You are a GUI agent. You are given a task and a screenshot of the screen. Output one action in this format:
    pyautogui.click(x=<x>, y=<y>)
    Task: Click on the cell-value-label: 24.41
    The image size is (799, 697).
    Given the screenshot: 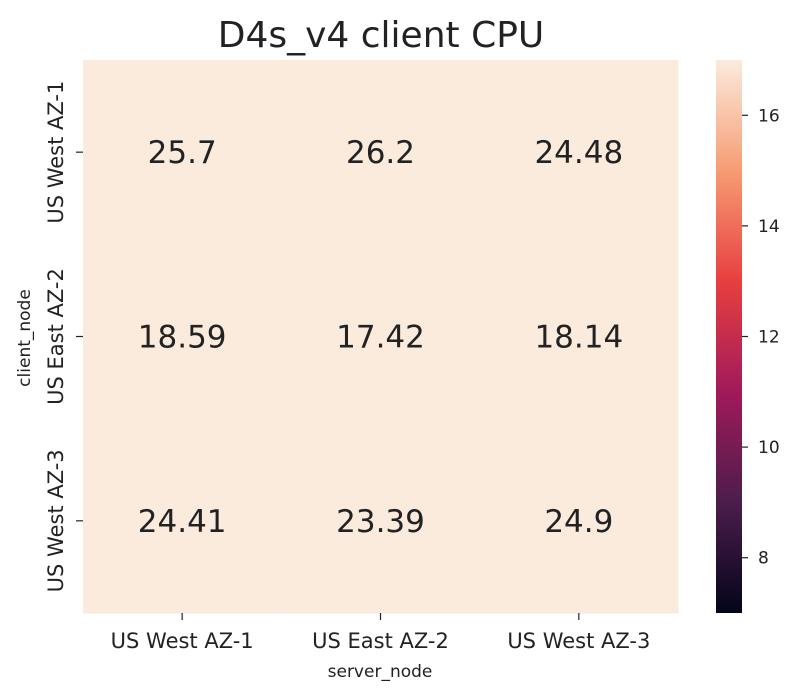 What is the action you would take?
    pyautogui.click(x=182, y=522)
    